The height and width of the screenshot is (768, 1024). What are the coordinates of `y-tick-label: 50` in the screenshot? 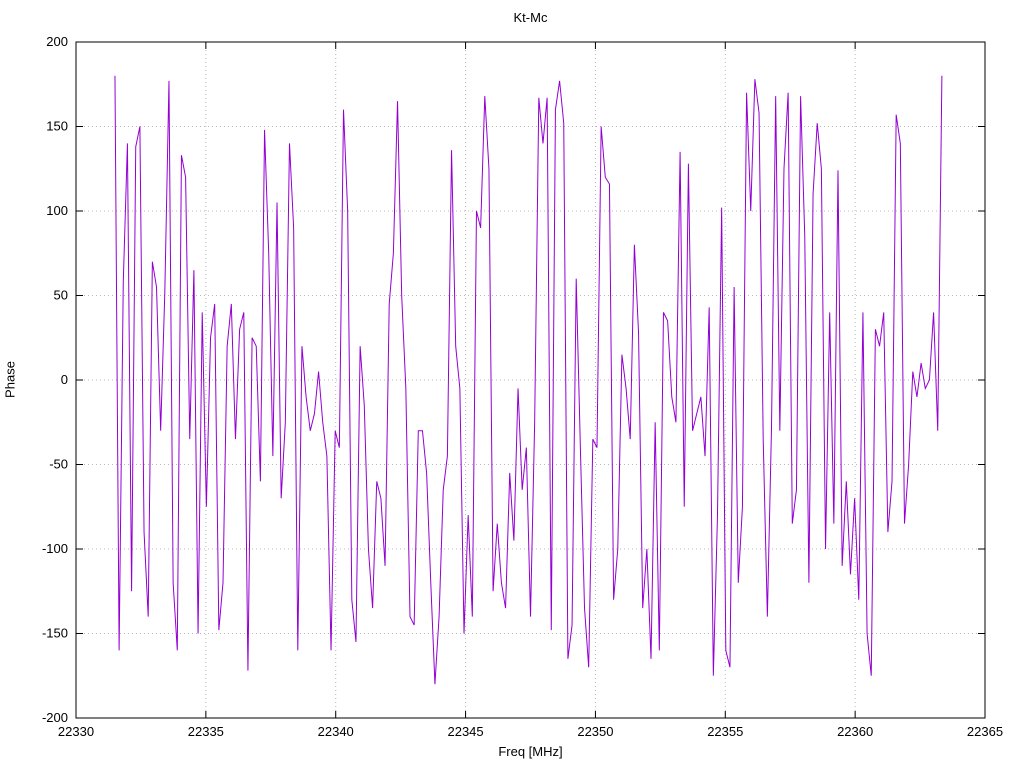 It's located at (61, 295).